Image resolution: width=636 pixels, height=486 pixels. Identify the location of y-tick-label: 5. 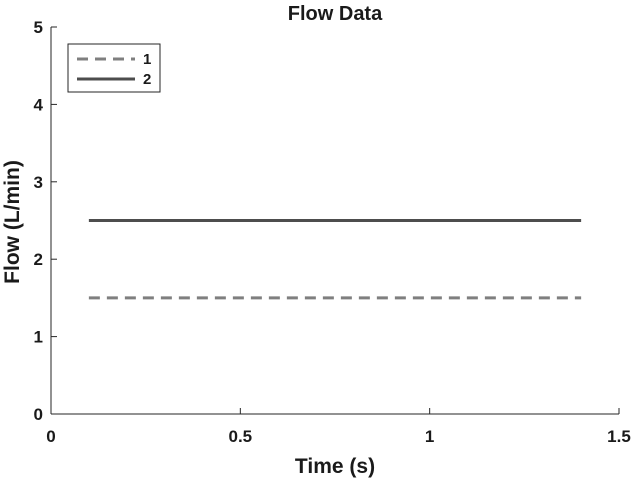
(38, 27).